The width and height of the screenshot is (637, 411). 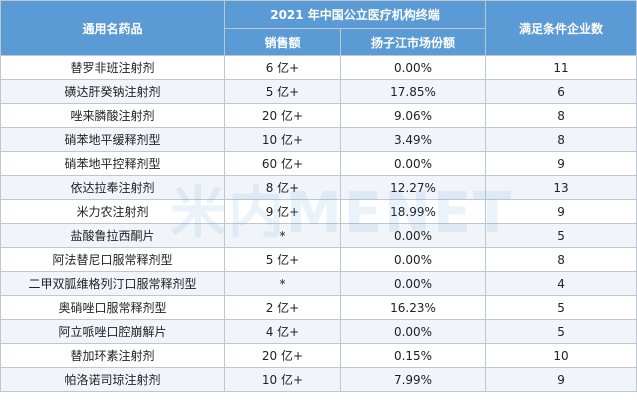 I want to click on table-row: 阿立哌唑口腔崩解片 4 亿+ 0.00% 5, so click(x=318, y=331).